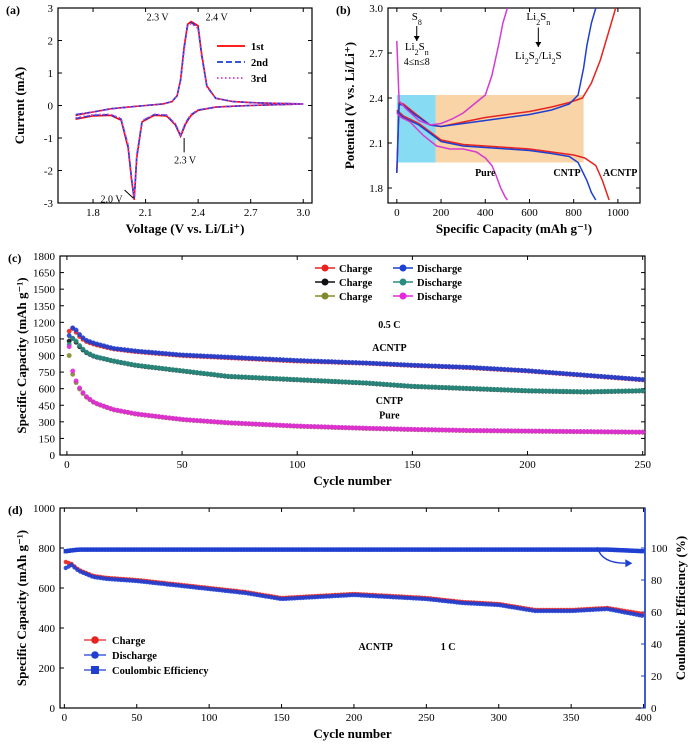  Describe the element at coordinates (538, 19) in the screenshot. I see `species-label: Li2Sn` at that location.